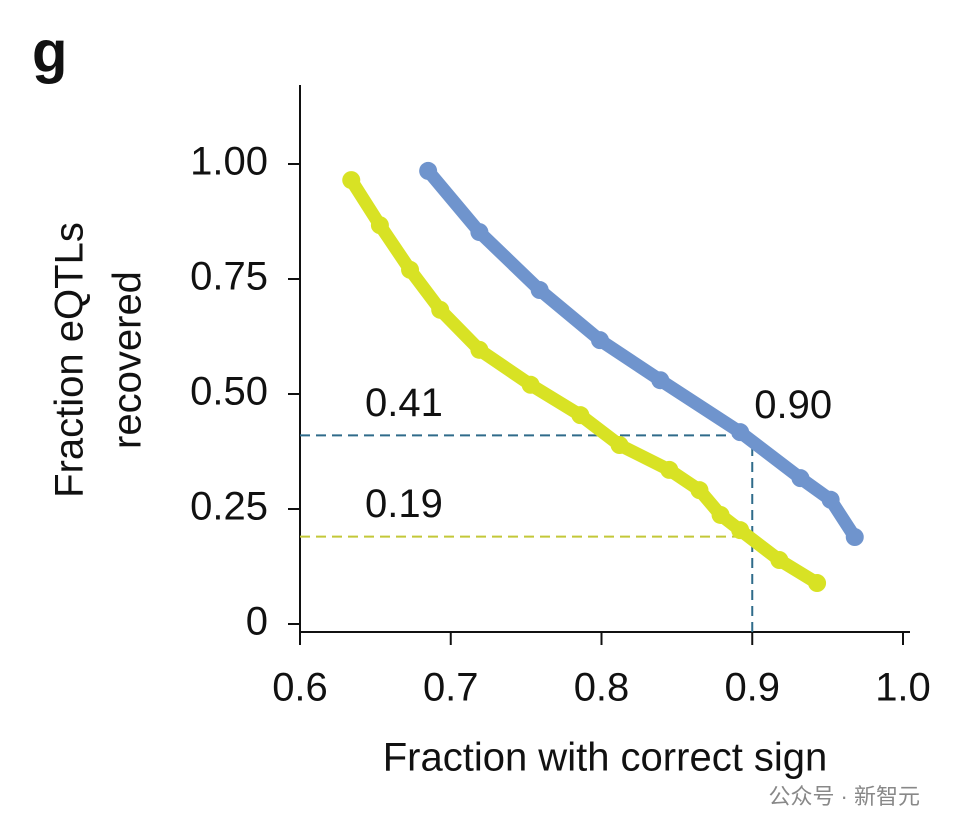  What do you see at coordinates (793, 405) in the screenshot?
I see `reference-label: 0.90` at bounding box center [793, 405].